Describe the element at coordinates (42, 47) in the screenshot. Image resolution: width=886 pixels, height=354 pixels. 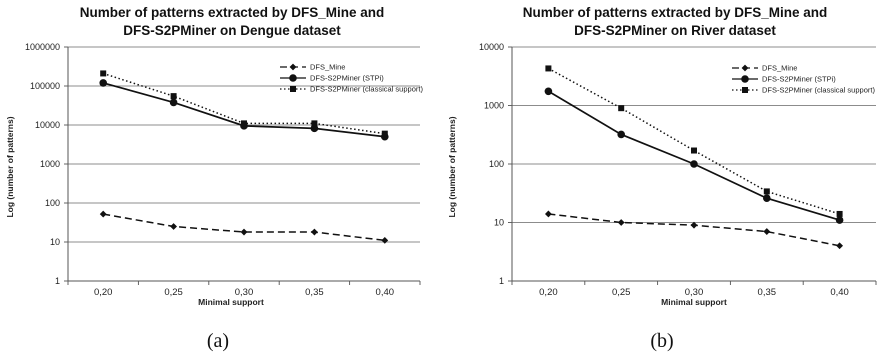
I see `y-tick-label: 1000000` at that location.